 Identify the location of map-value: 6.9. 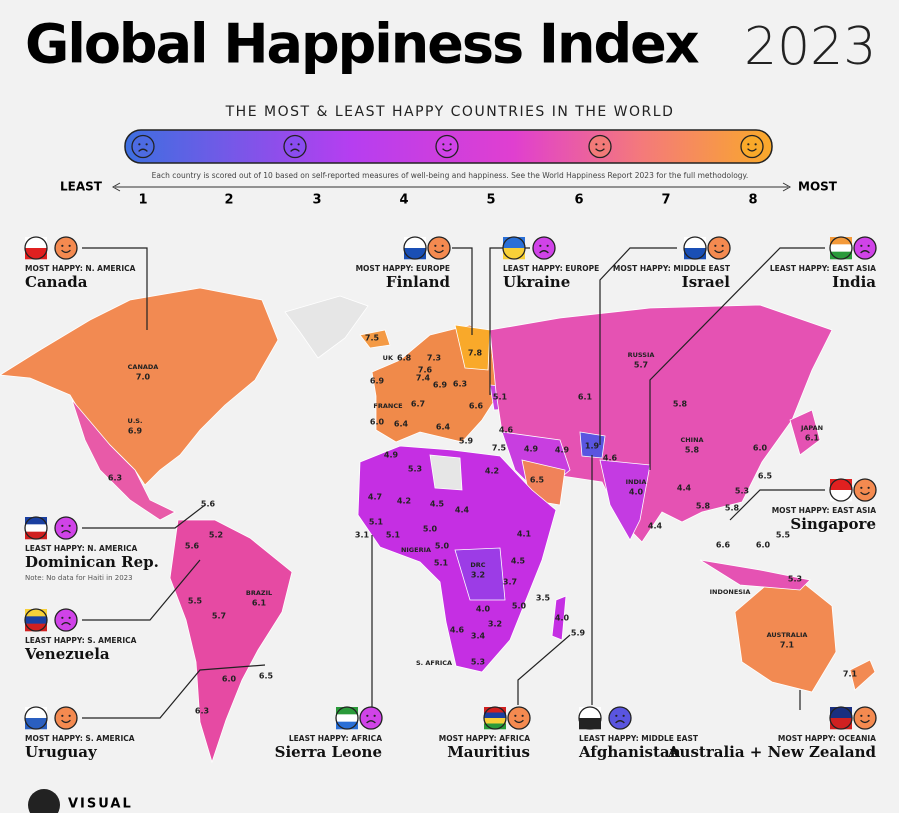
(377, 381).